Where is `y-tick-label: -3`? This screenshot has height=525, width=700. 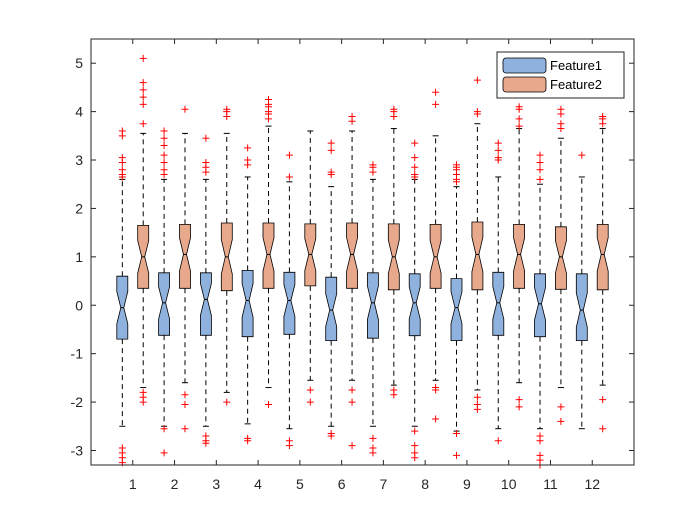
y-tick-label: -3 is located at coordinates (77, 450).